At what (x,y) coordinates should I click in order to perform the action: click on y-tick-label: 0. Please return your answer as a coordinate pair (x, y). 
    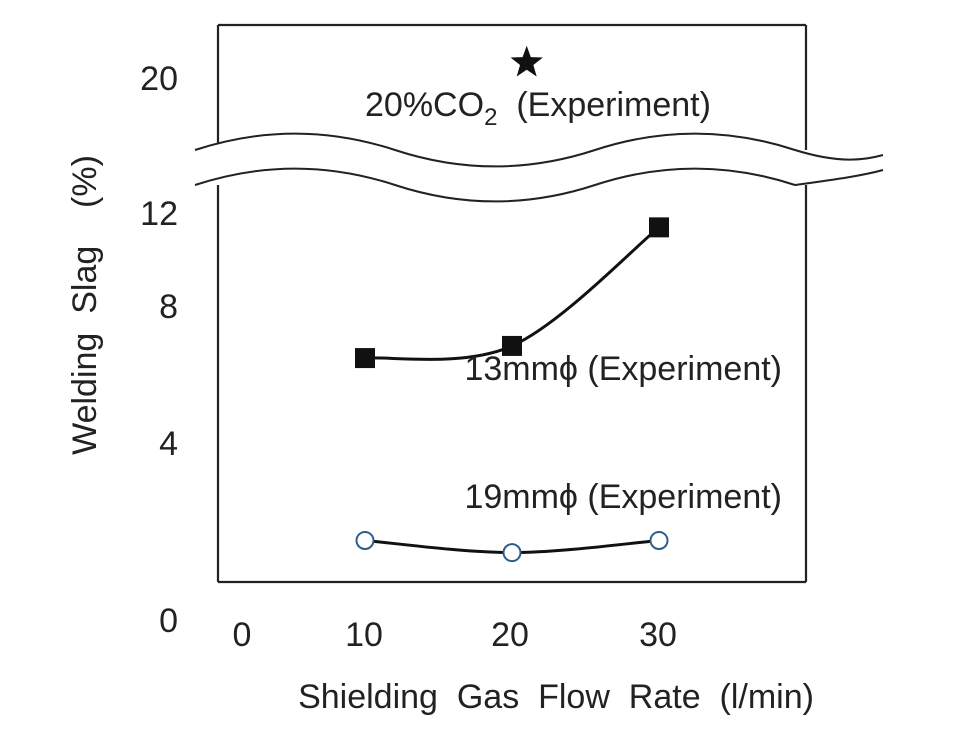
    Looking at the image, I should click on (168, 621).